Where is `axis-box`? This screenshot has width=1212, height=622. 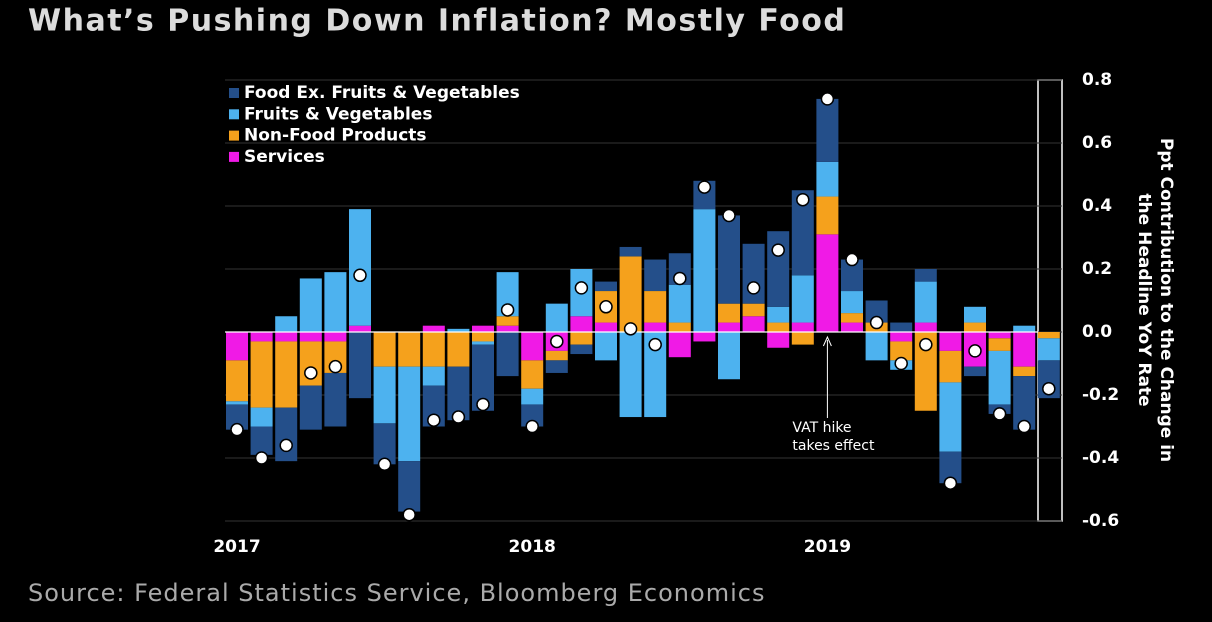
axis-box is located at coordinates (1050, 300).